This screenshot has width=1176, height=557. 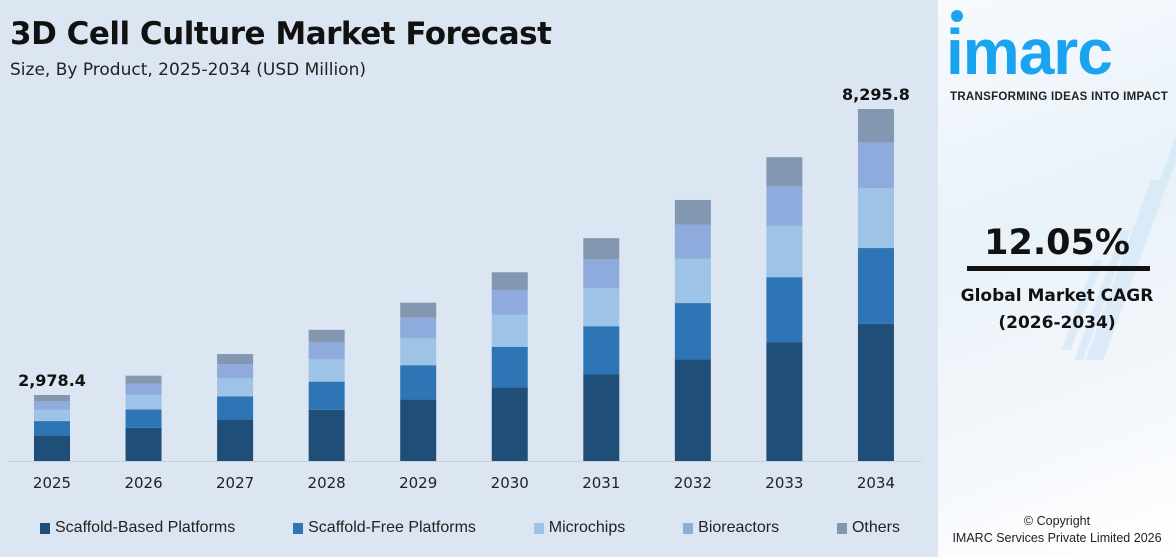 I want to click on bar-segment-bioreactors-2032, so click(x=692, y=241).